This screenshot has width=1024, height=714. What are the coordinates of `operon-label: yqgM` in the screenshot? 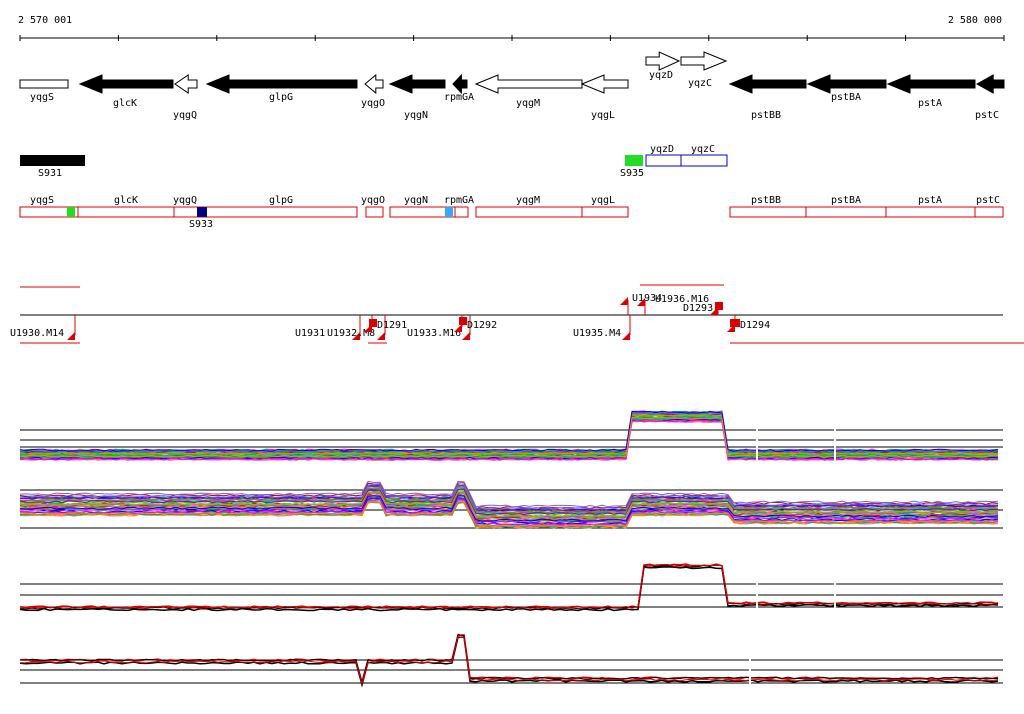 It's located at (528, 200).